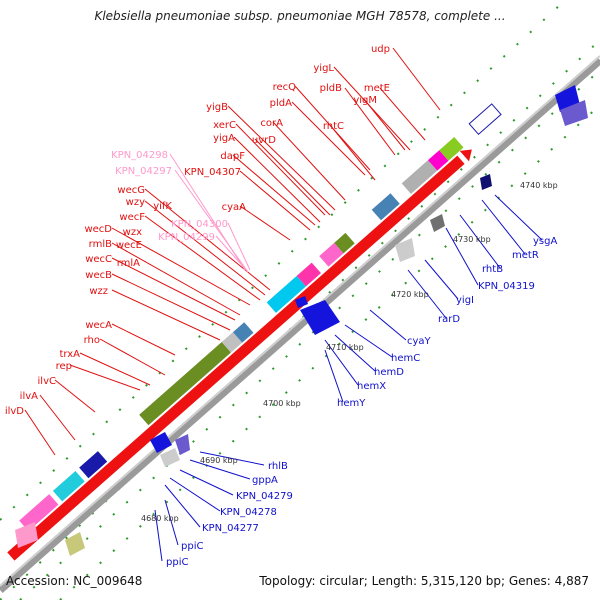 This screenshot has height=600, width=600. I want to click on tick-label: 4680 kbp, so click(160, 518).